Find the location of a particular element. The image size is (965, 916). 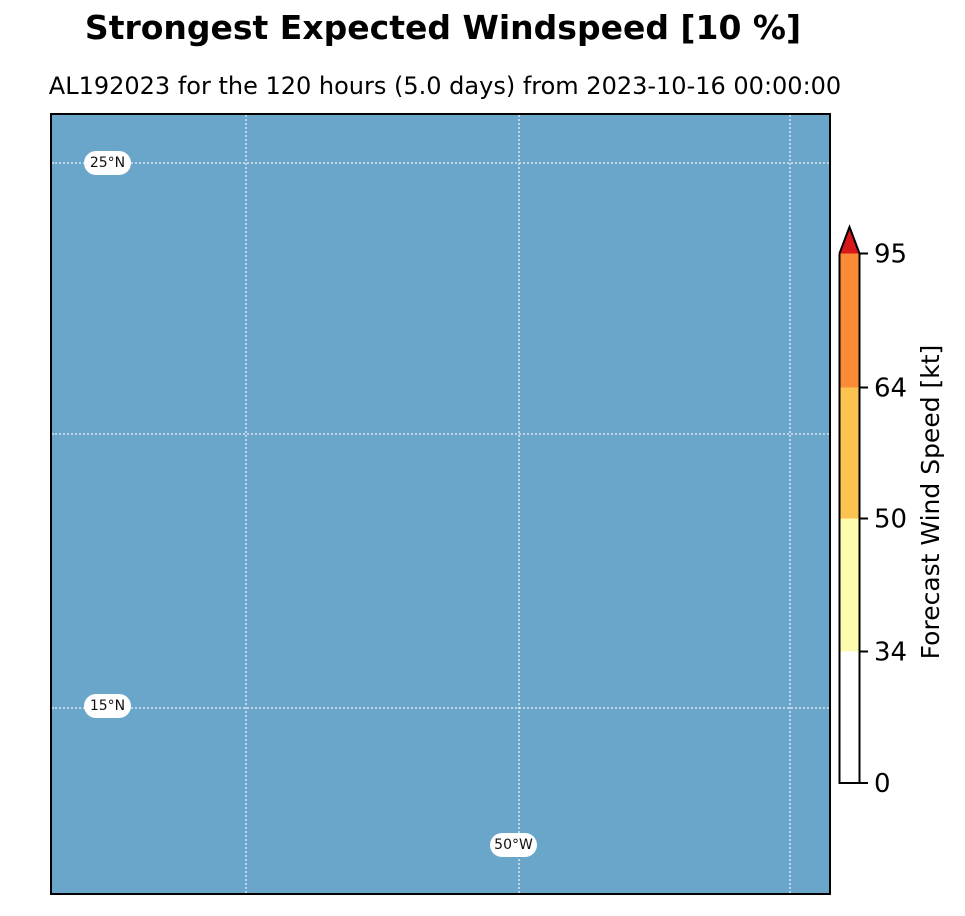

lat-label-25n: 25°N is located at coordinates (107, 163).